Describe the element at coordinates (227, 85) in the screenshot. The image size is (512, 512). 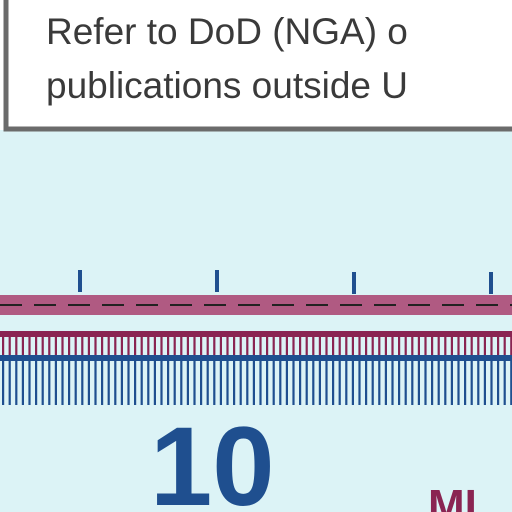
I see `notice-line-2: publications outside U` at that location.